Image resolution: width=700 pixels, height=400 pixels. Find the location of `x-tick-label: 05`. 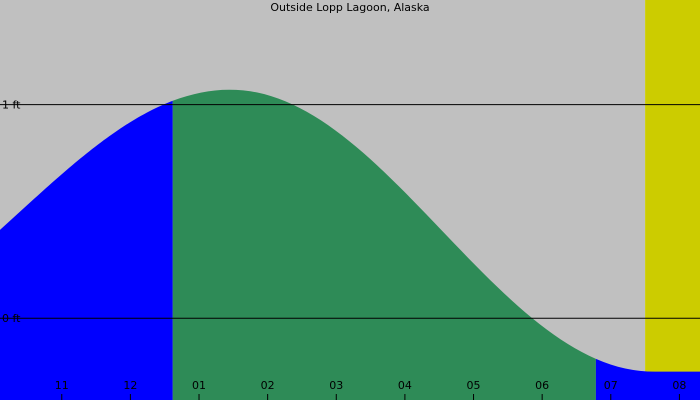

x-tick-label: 05 is located at coordinates (474, 385).